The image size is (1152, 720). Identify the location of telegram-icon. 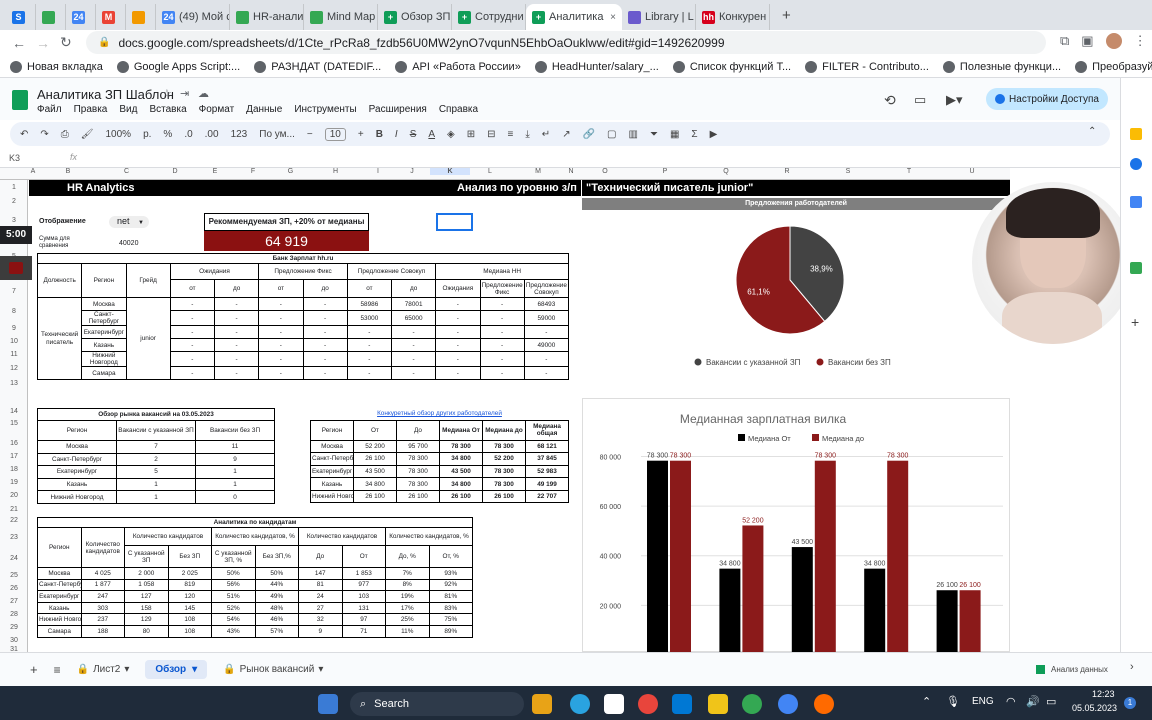
(580, 704).